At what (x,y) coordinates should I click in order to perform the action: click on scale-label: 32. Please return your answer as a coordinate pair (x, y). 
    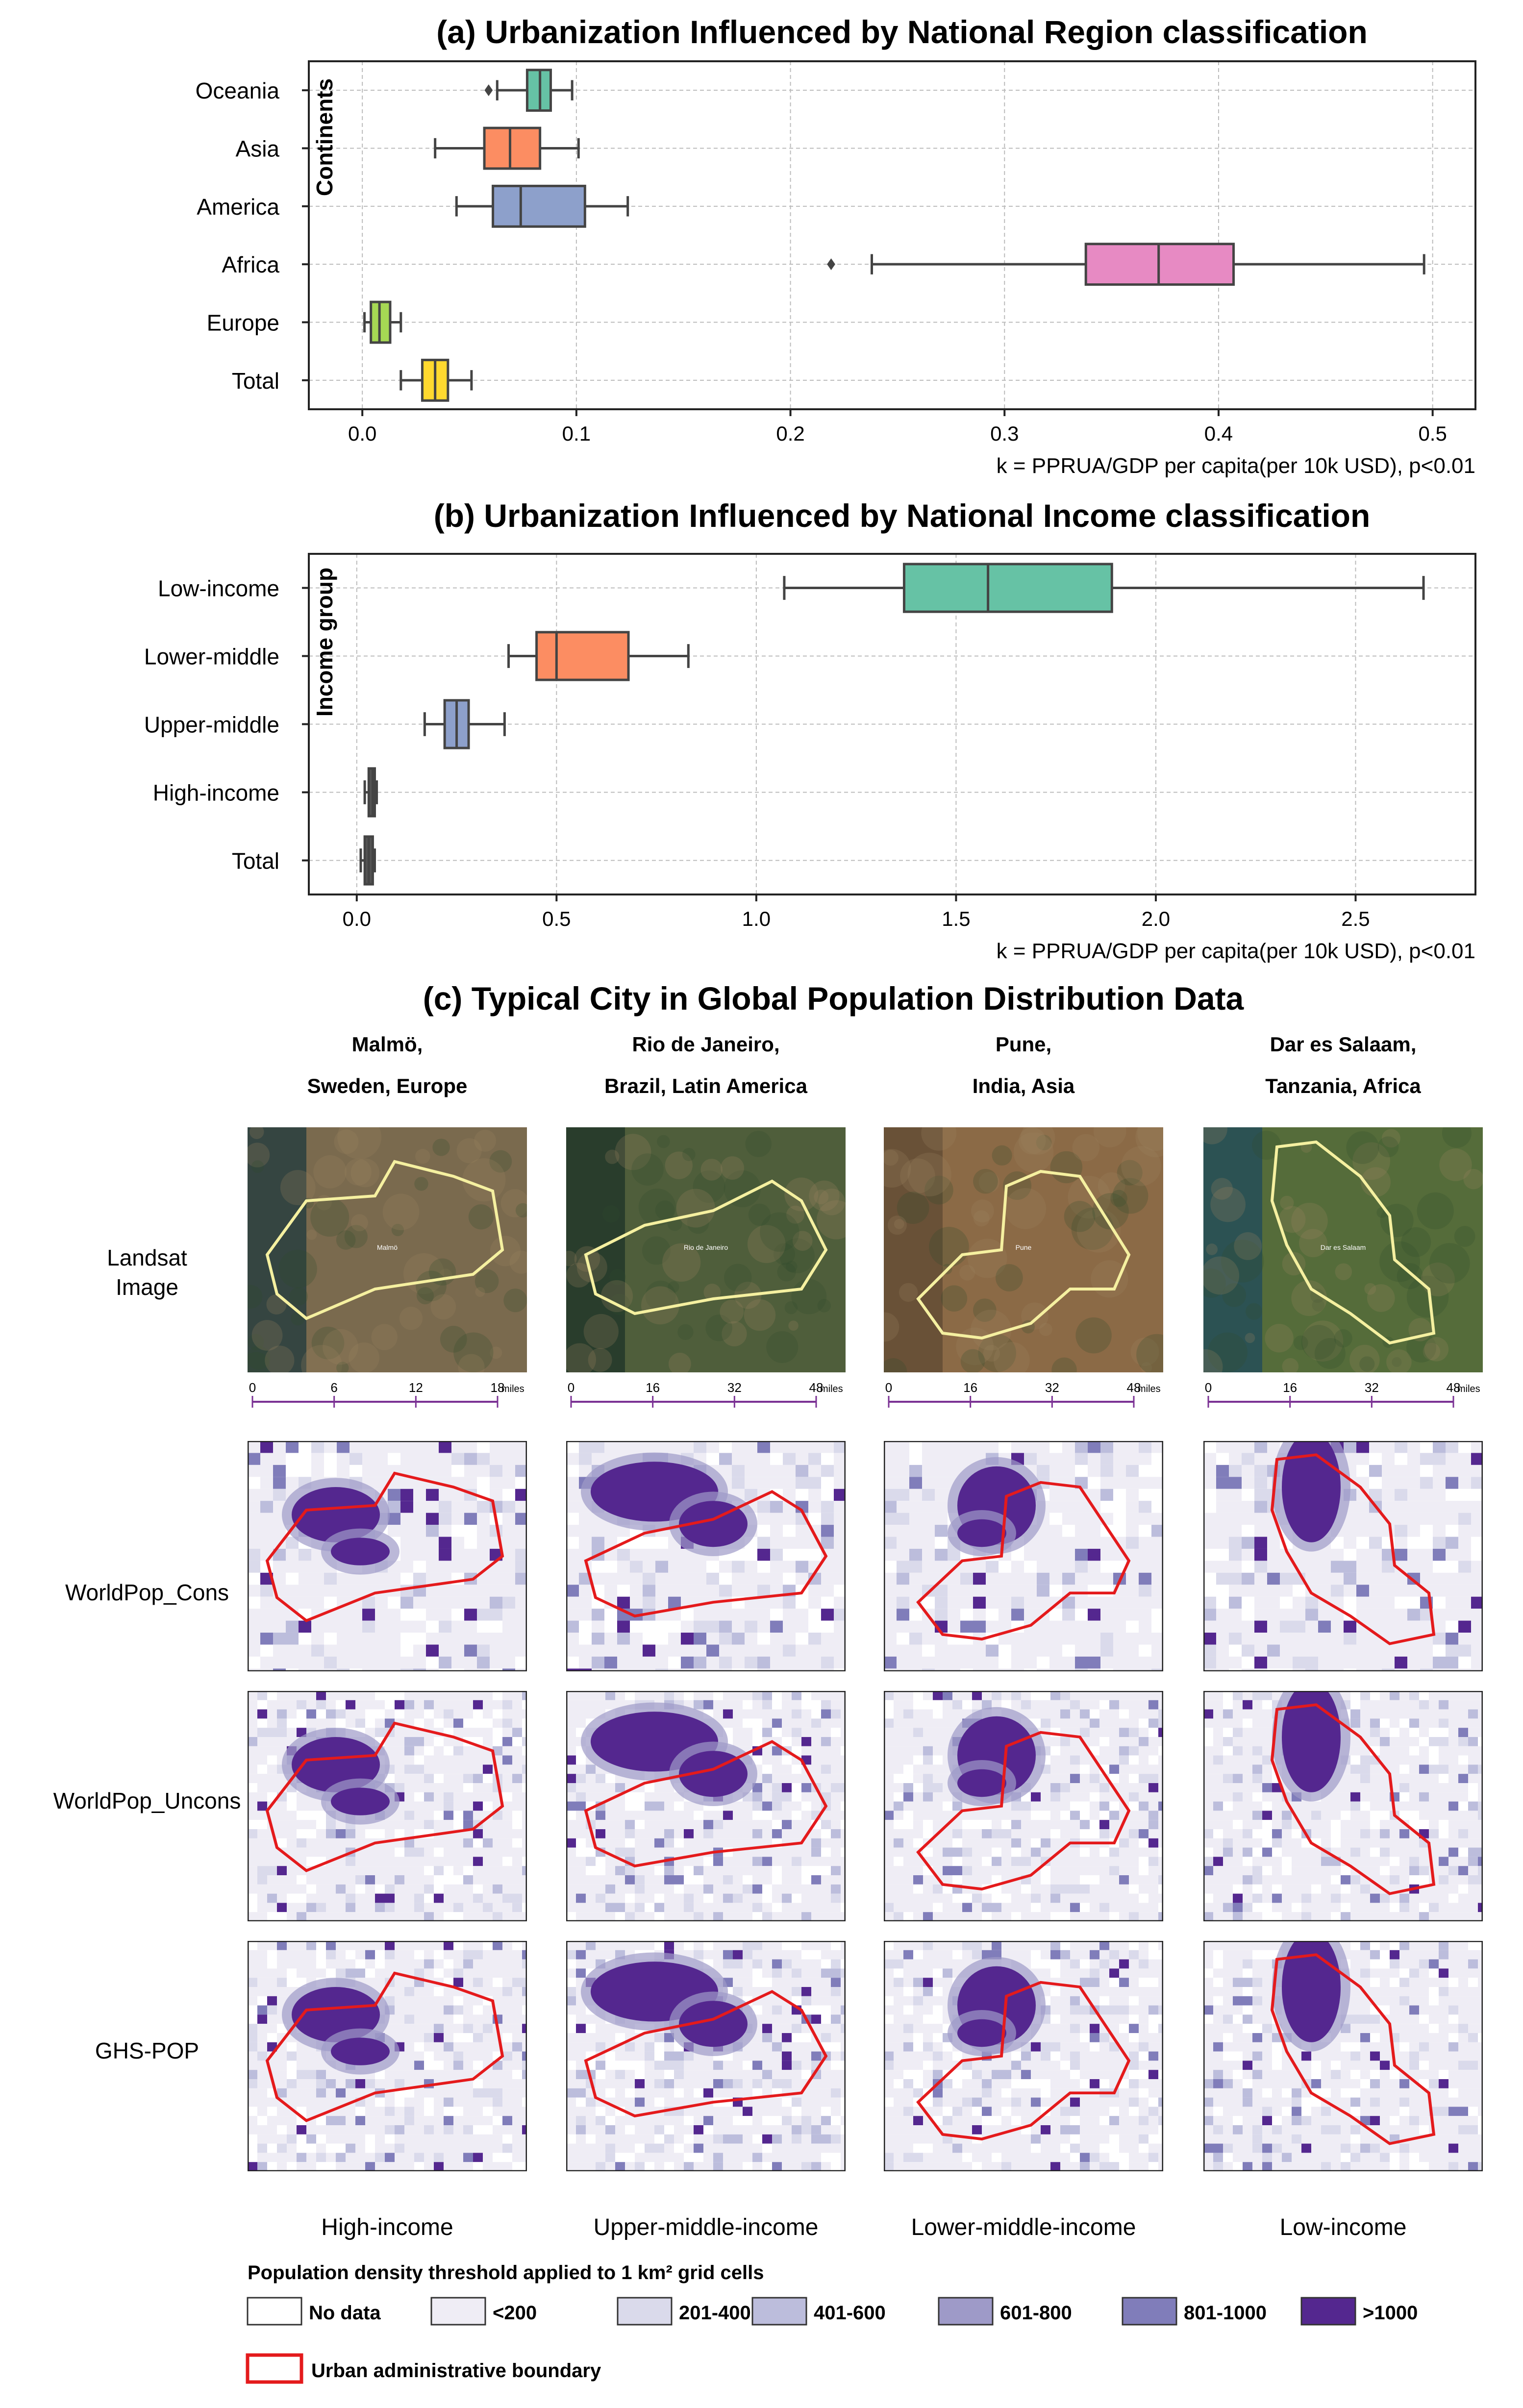
    Looking at the image, I should click on (735, 1387).